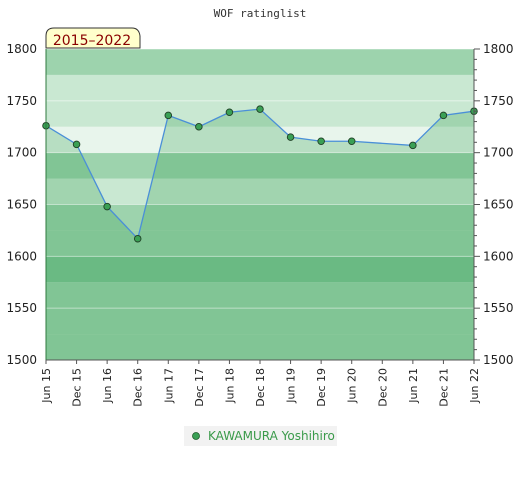 This screenshot has height=480, width=520. Describe the element at coordinates (21, 360) in the screenshot. I see `y-tick-label-left-1500: 1500` at that location.